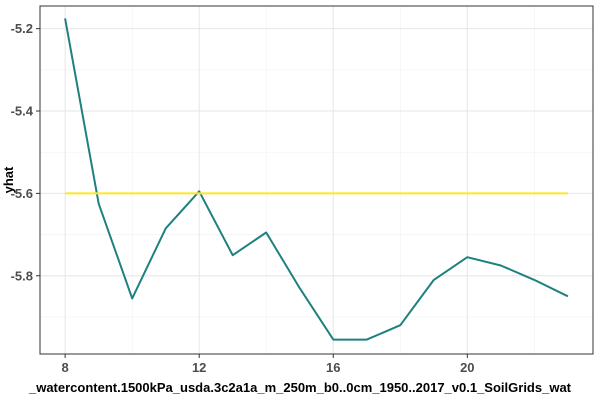 This screenshot has width=600, height=405. What do you see at coordinates (22, 111) in the screenshot?
I see `y-tick-label: -5.4` at bounding box center [22, 111].